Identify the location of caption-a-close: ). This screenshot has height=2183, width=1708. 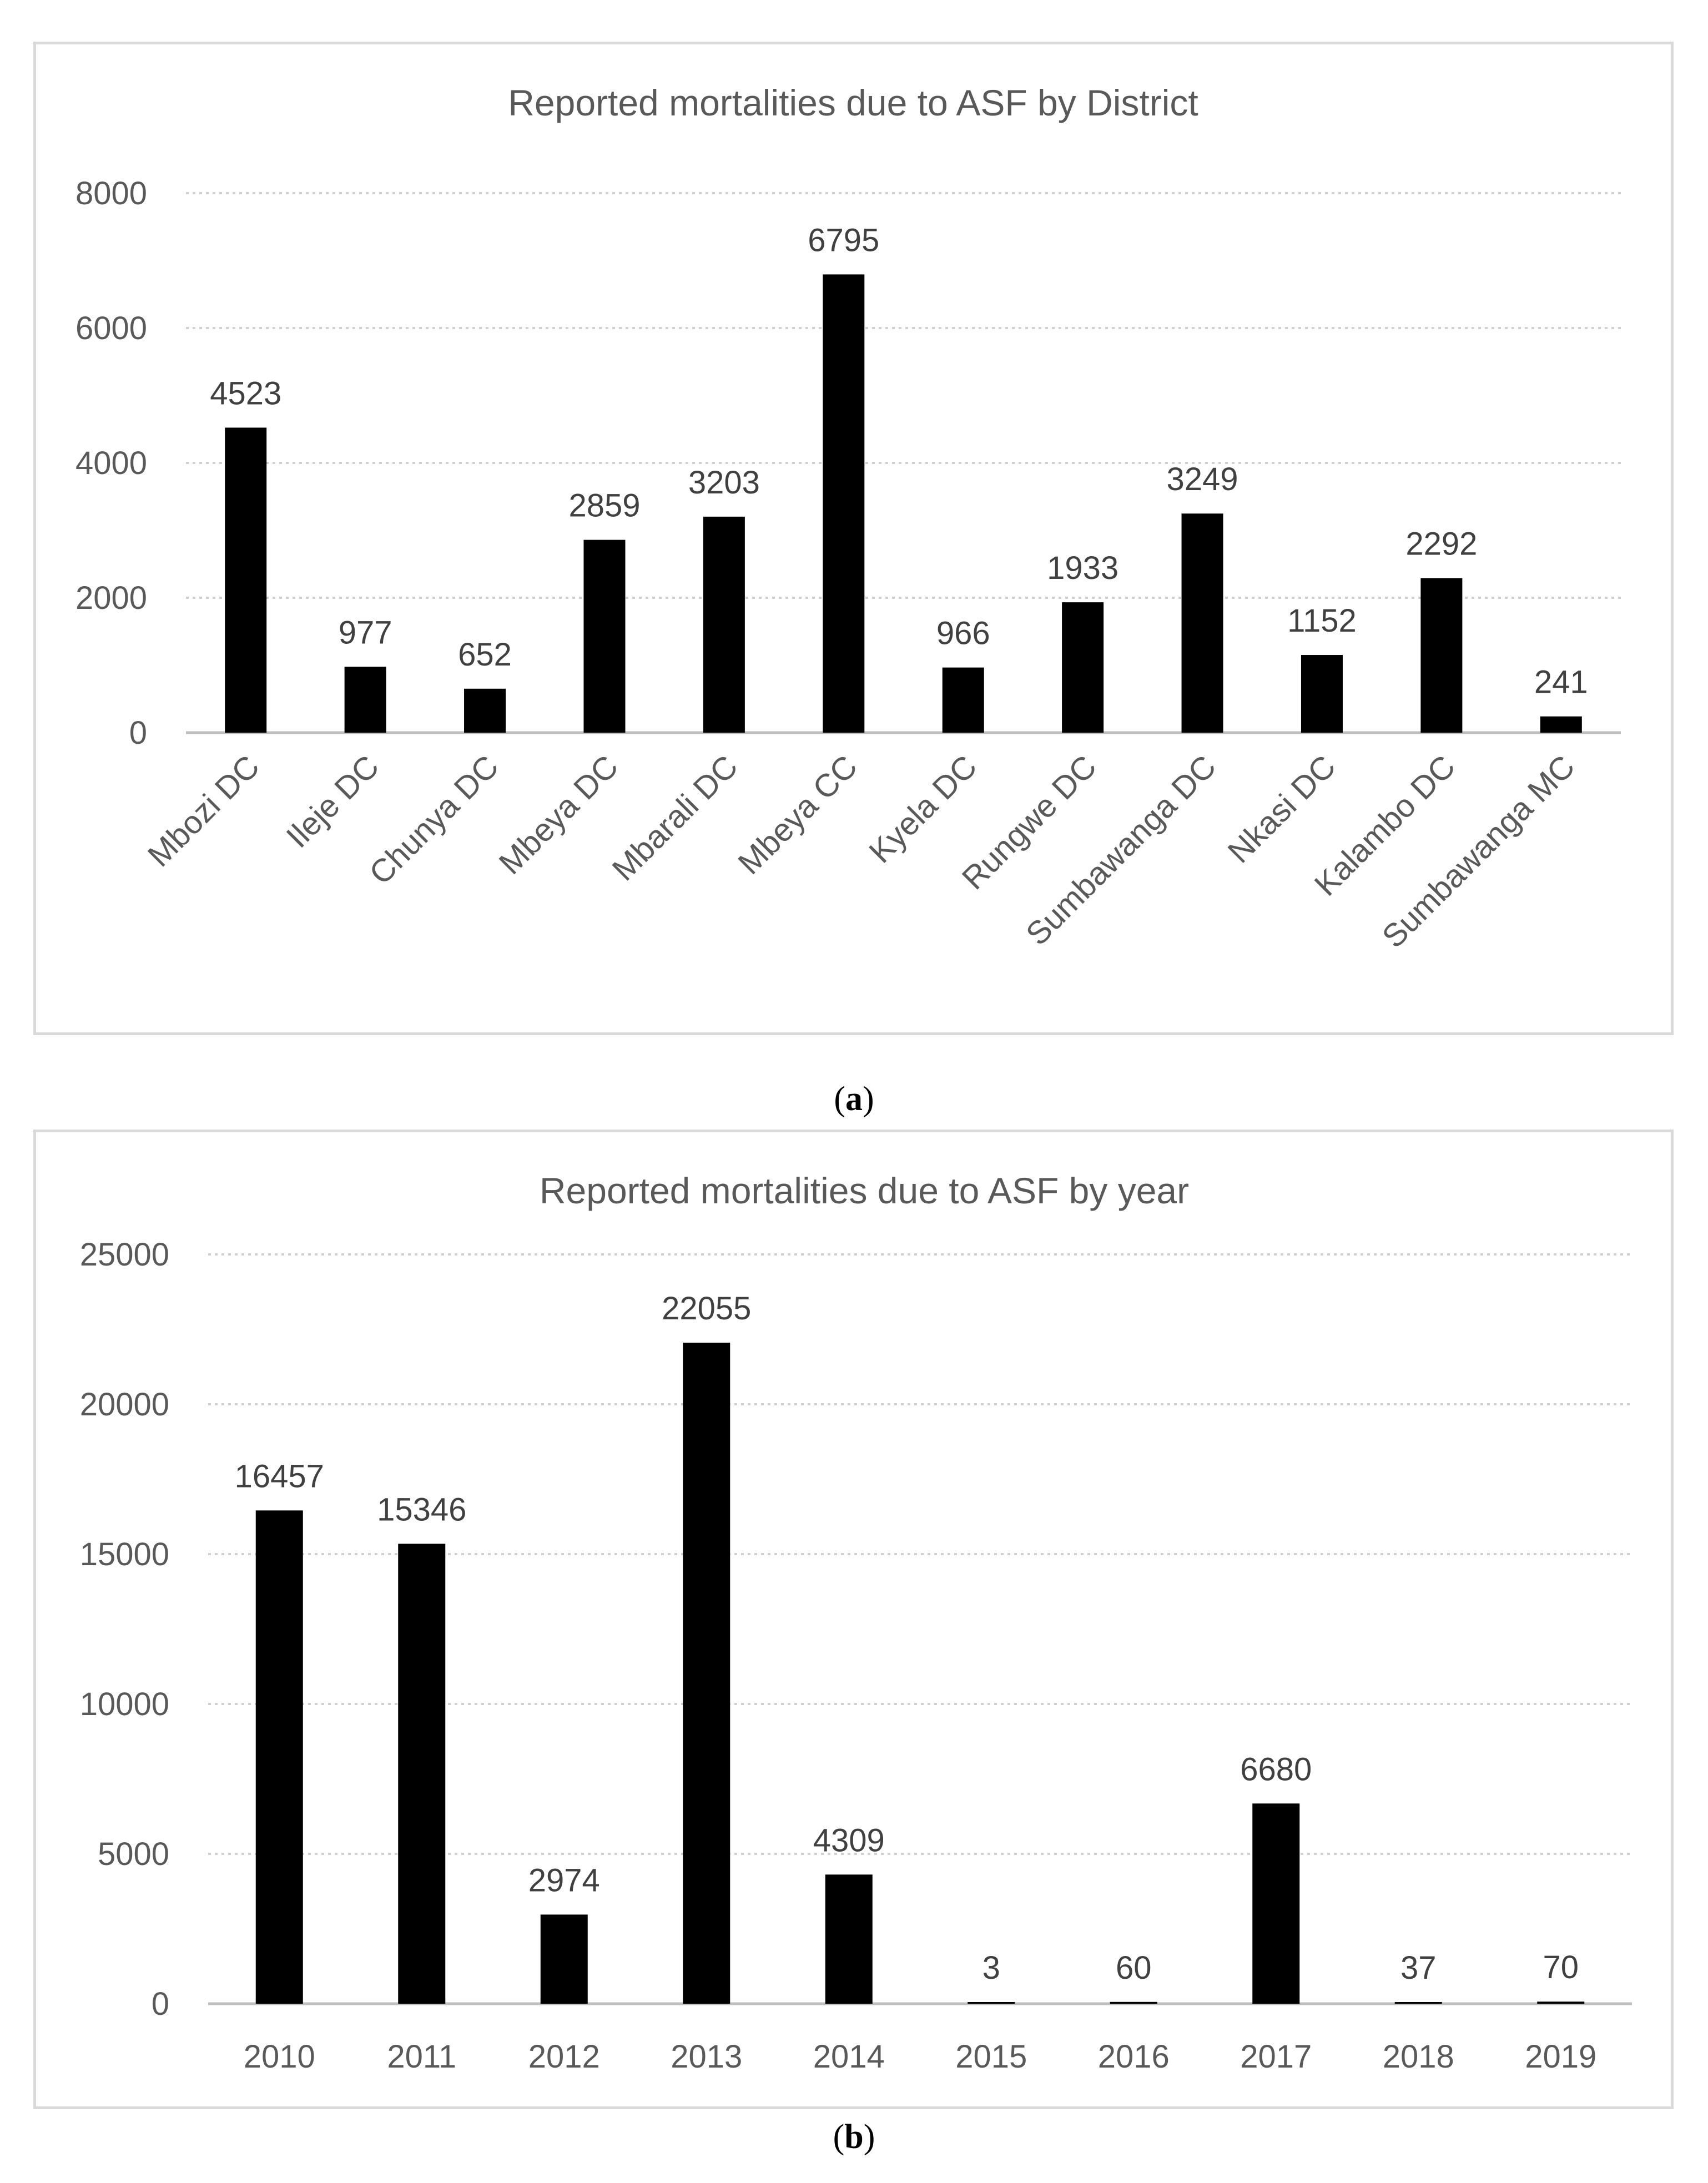
(869, 1099).